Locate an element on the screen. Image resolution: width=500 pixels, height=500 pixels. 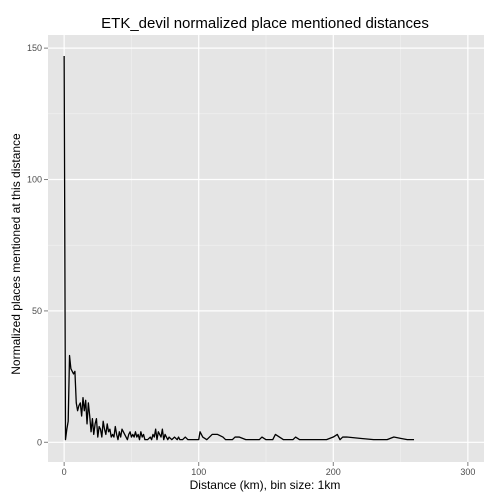
x-tick-label: 200 is located at coordinates (333, 472).